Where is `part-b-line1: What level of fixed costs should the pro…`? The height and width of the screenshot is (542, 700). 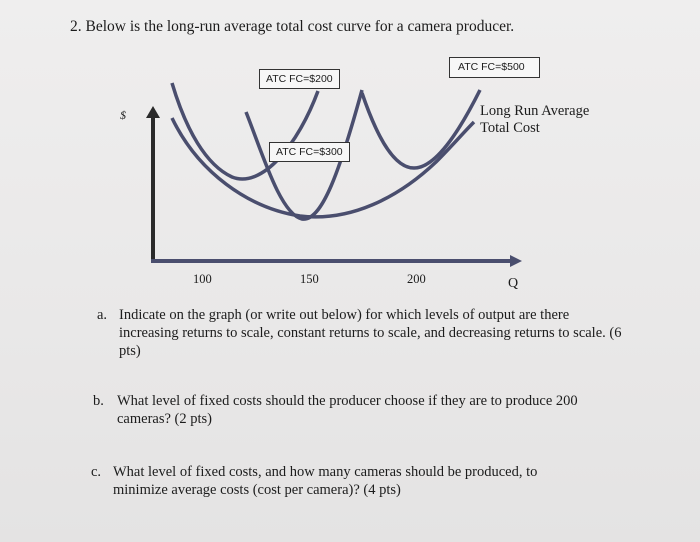
part-b-line1: What level of fixed costs should the pro… is located at coordinates (347, 401).